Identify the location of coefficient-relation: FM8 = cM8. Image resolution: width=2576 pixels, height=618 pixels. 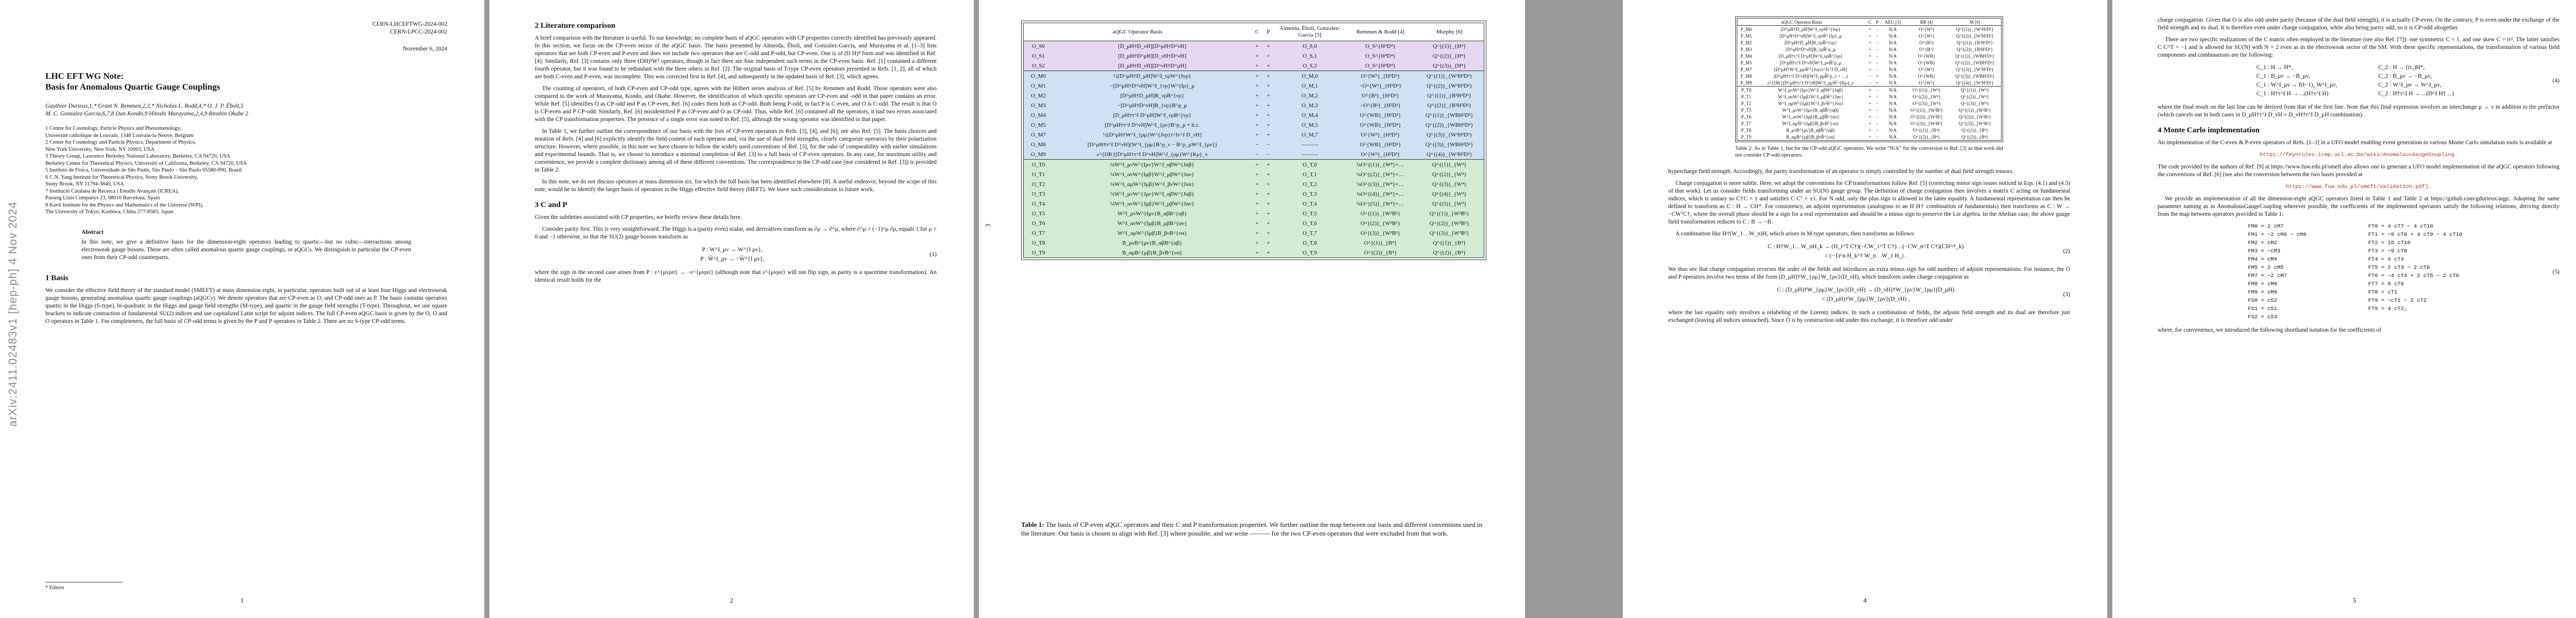
(2262, 284).